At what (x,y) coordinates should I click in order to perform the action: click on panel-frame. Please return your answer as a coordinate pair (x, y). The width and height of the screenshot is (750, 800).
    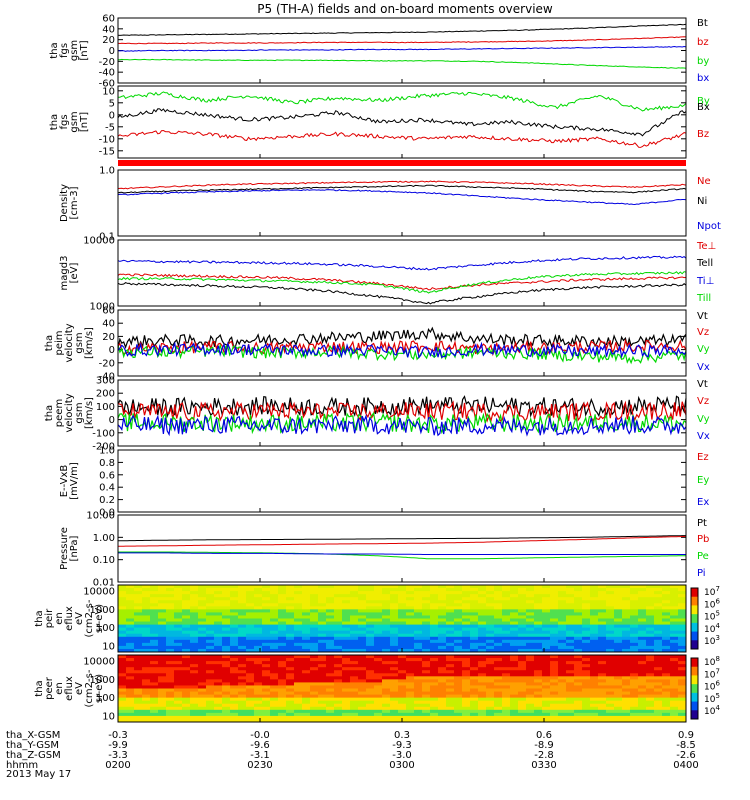
    Looking at the image, I should click on (402, 413).